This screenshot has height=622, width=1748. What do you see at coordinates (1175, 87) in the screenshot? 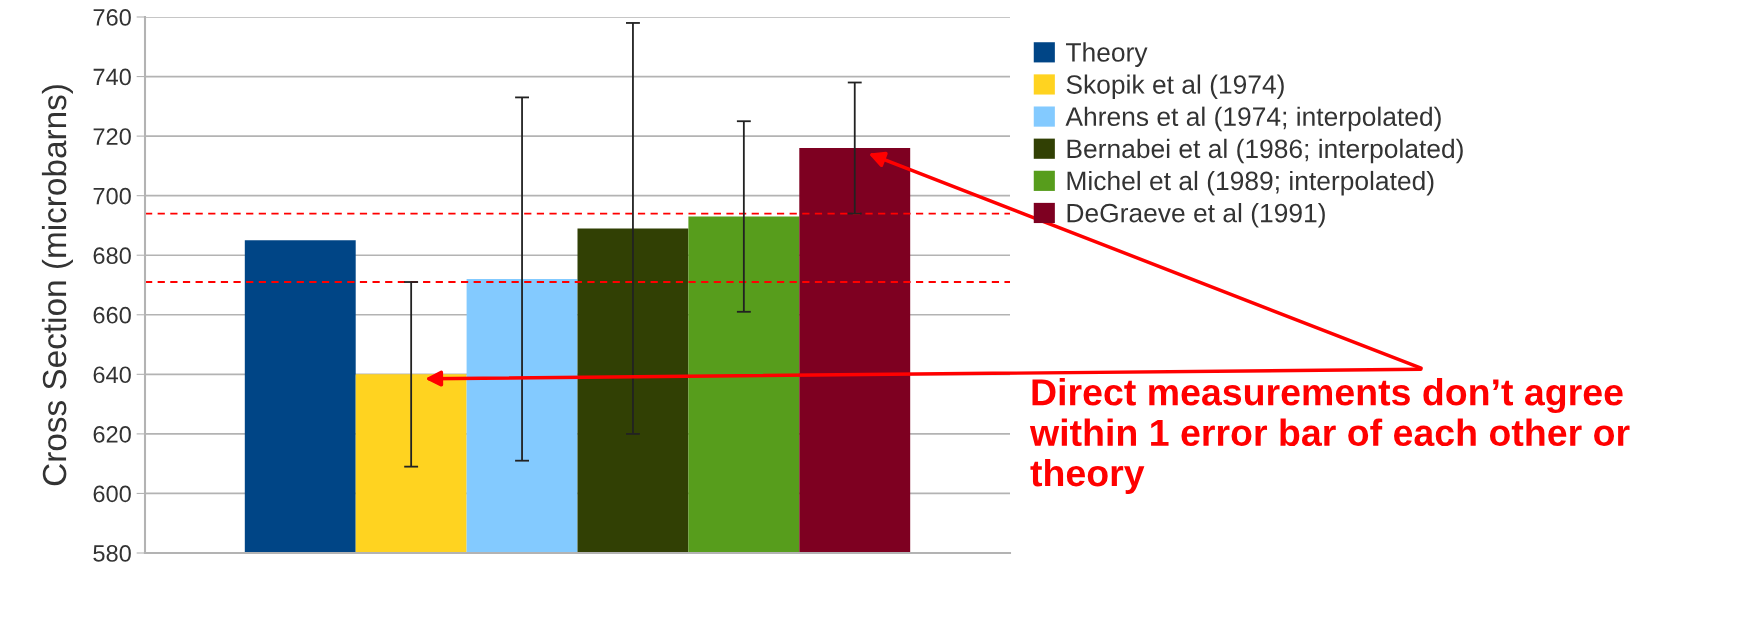
I see `legend-label: Skopik et al (1974)` at bounding box center [1175, 87].